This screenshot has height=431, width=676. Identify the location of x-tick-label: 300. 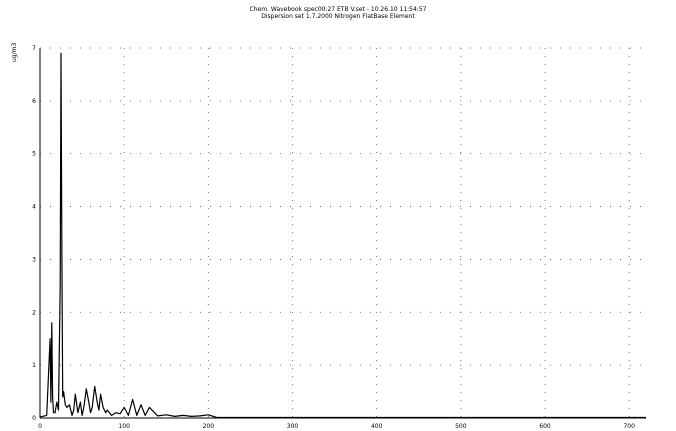
(293, 426).